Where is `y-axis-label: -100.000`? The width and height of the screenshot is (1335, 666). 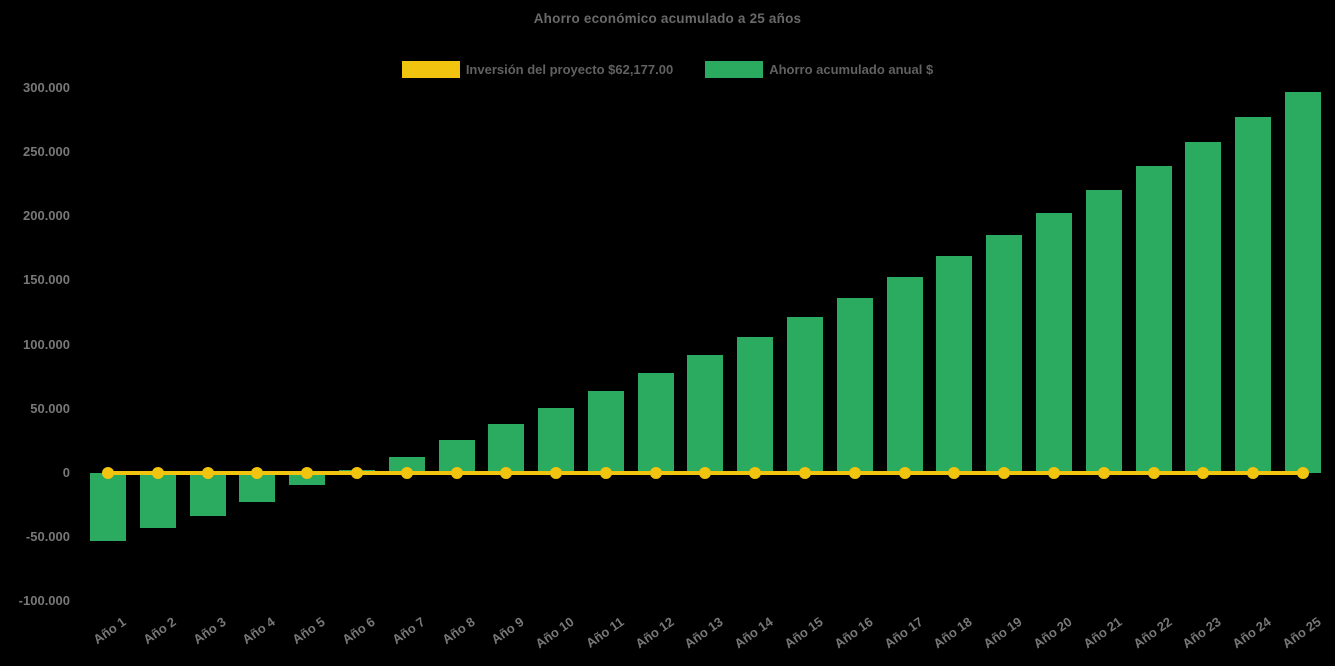
y-axis-label: -100.000 is located at coordinates (44, 601).